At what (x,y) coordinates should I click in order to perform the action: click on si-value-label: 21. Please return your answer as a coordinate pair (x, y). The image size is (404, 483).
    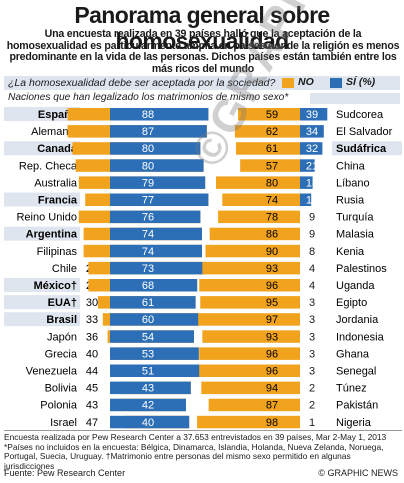
    Looking at the image, I should click on (312, 166).